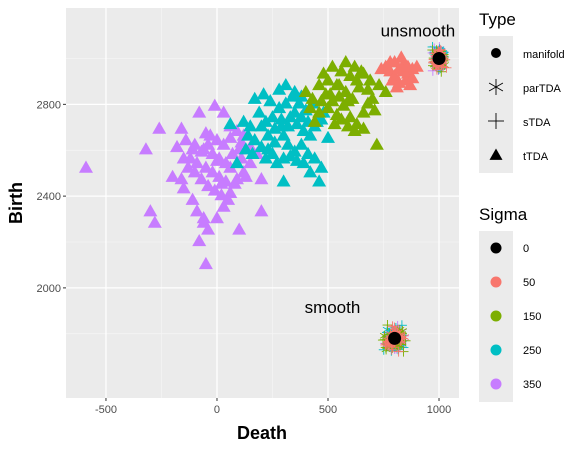  I want to click on legend-type-label-partda: parTDA, so click(542, 89).